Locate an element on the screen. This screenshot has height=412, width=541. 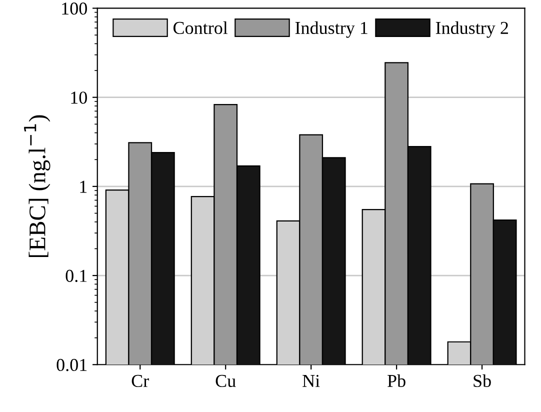
x-tick-label: Sb is located at coordinates (482, 381).